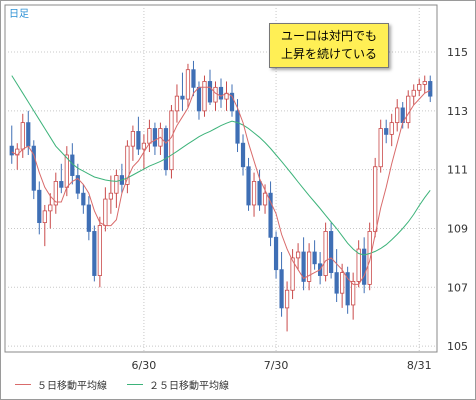 The height and width of the screenshot is (400, 476). I want to click on ma25-swatch, so click(135, 384).